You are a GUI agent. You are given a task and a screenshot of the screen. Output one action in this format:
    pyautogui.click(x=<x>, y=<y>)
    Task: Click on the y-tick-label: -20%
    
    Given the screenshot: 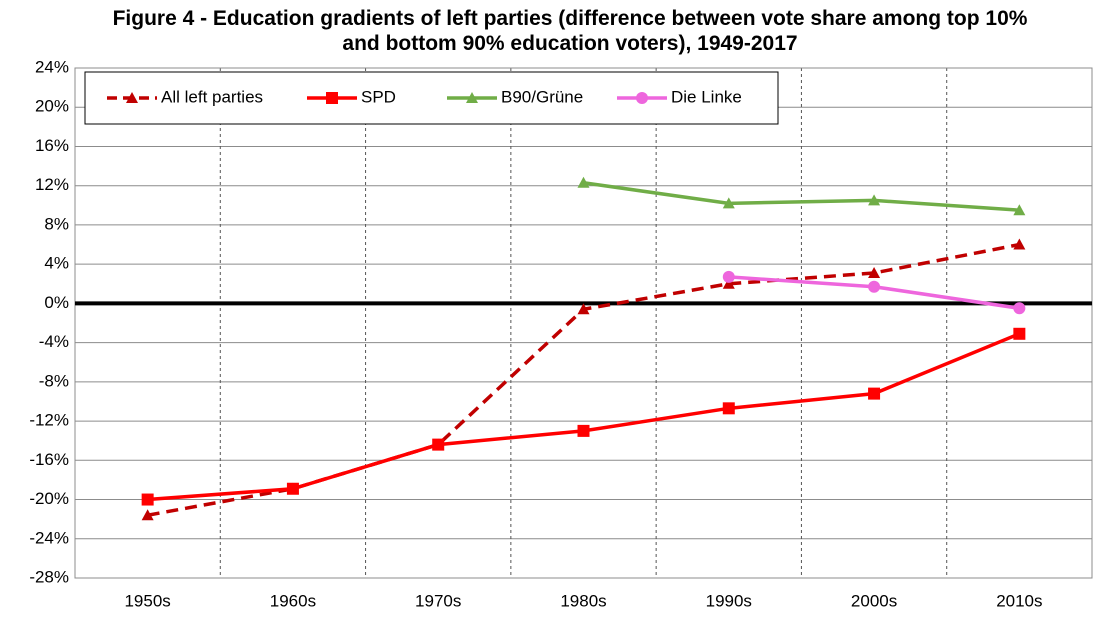 What is the action you would take?
    pyautogui.click(x=49, y=498)
    